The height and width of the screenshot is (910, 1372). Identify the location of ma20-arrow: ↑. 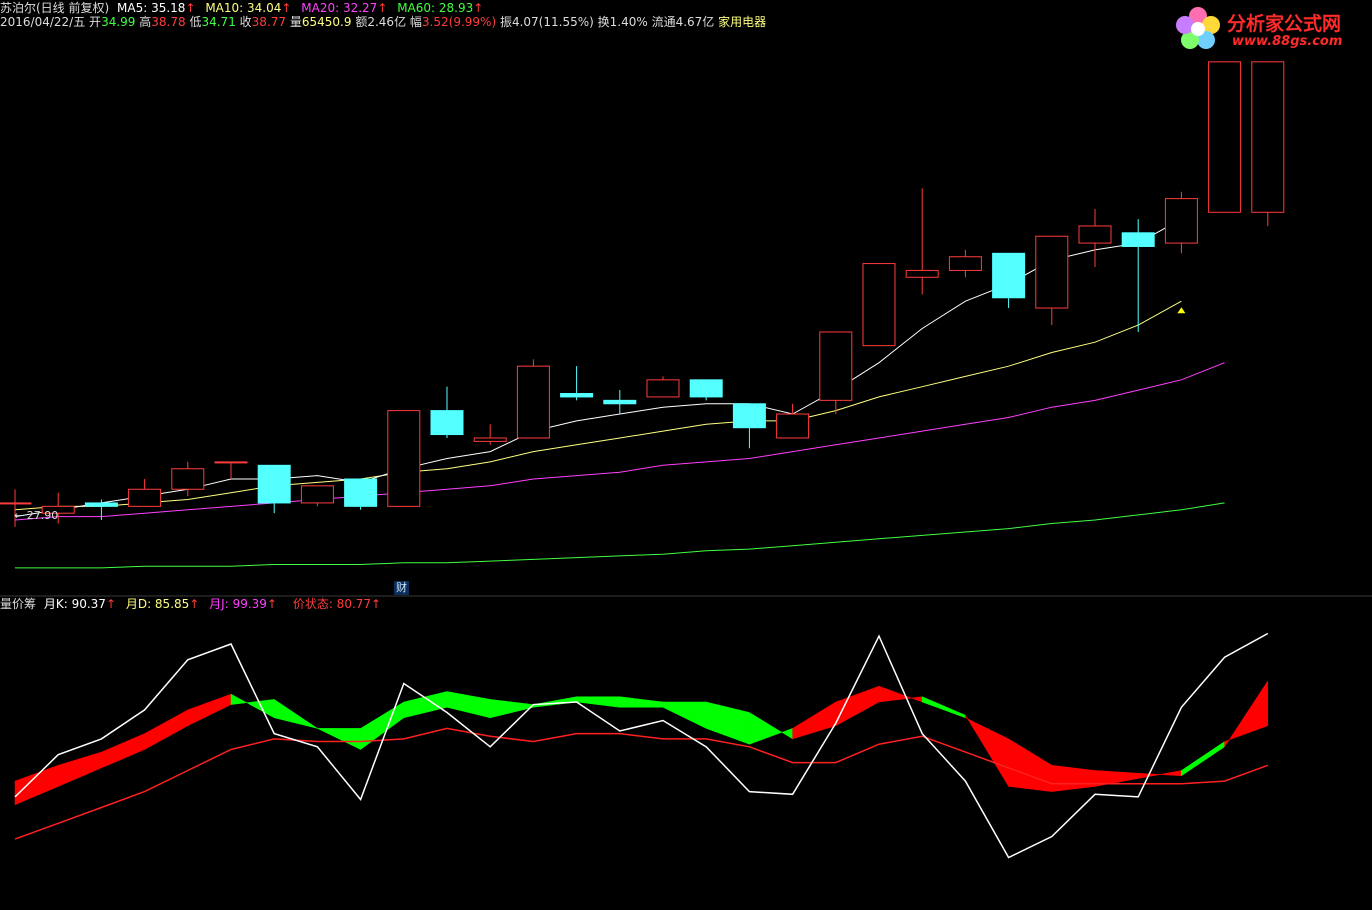
(382, 8).